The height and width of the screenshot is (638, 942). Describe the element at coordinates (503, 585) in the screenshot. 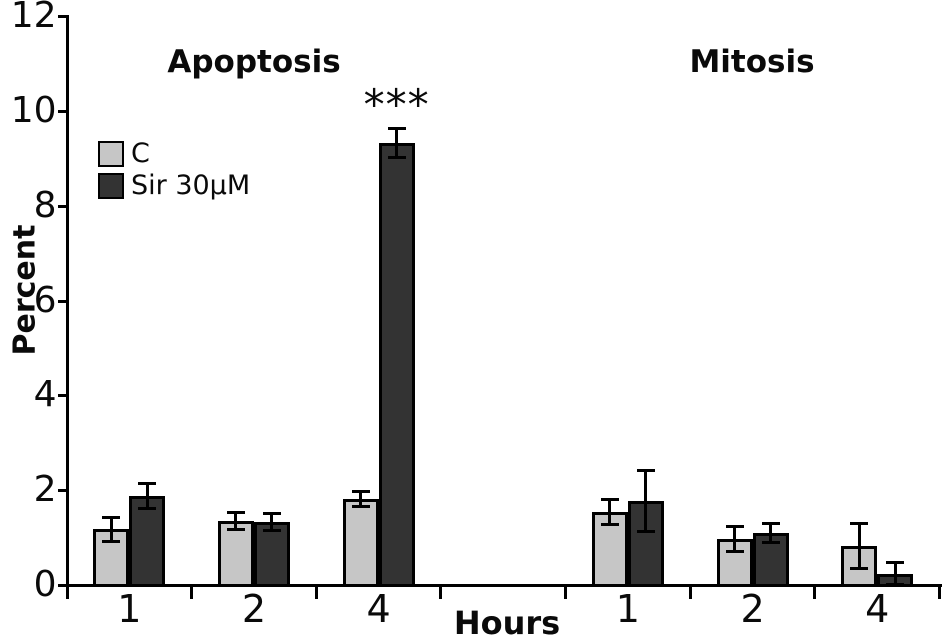

I see `x-axis-line` at that location.